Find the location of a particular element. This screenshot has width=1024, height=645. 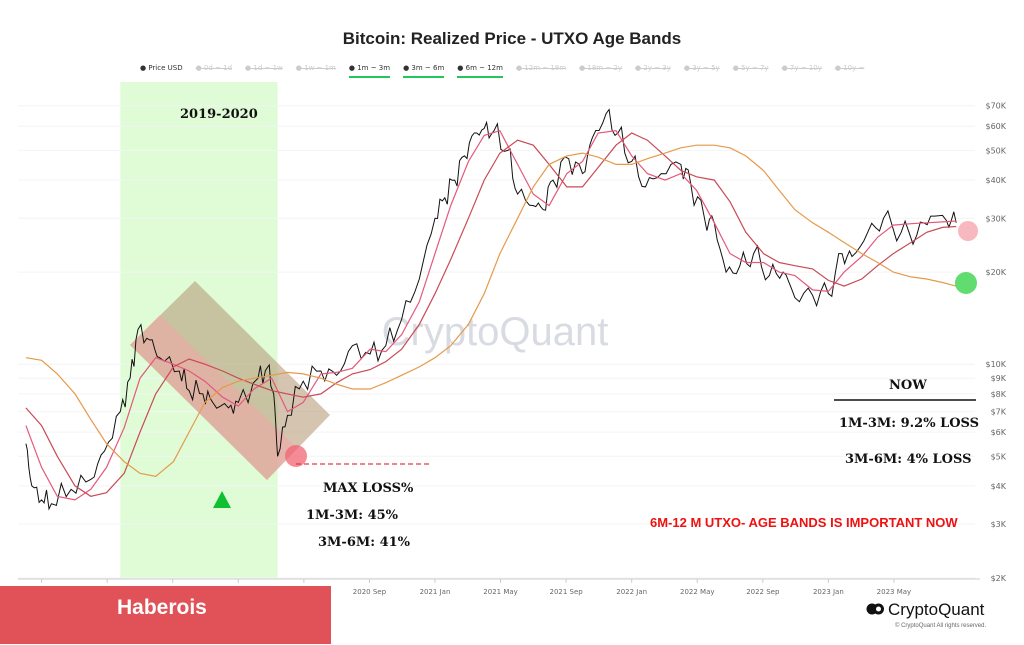

x-tick-label: 2023 May is located at coordinates (894, 592).